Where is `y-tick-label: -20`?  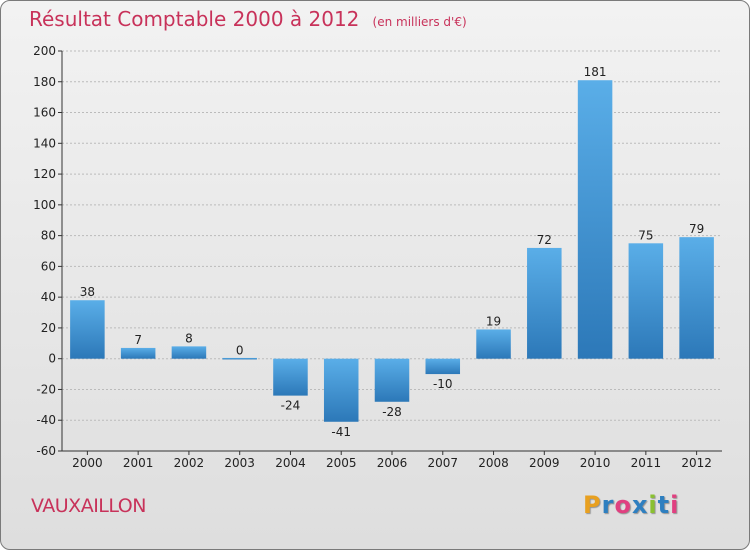
y-tick-label: -20 is located at coordinates (46, 389).